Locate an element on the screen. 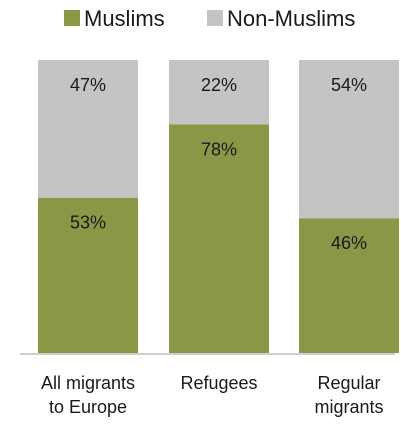 The width and height of the screenshot is (401, 426). data-label-non-muslims-2: 54% is located at coordinates (349, 85).